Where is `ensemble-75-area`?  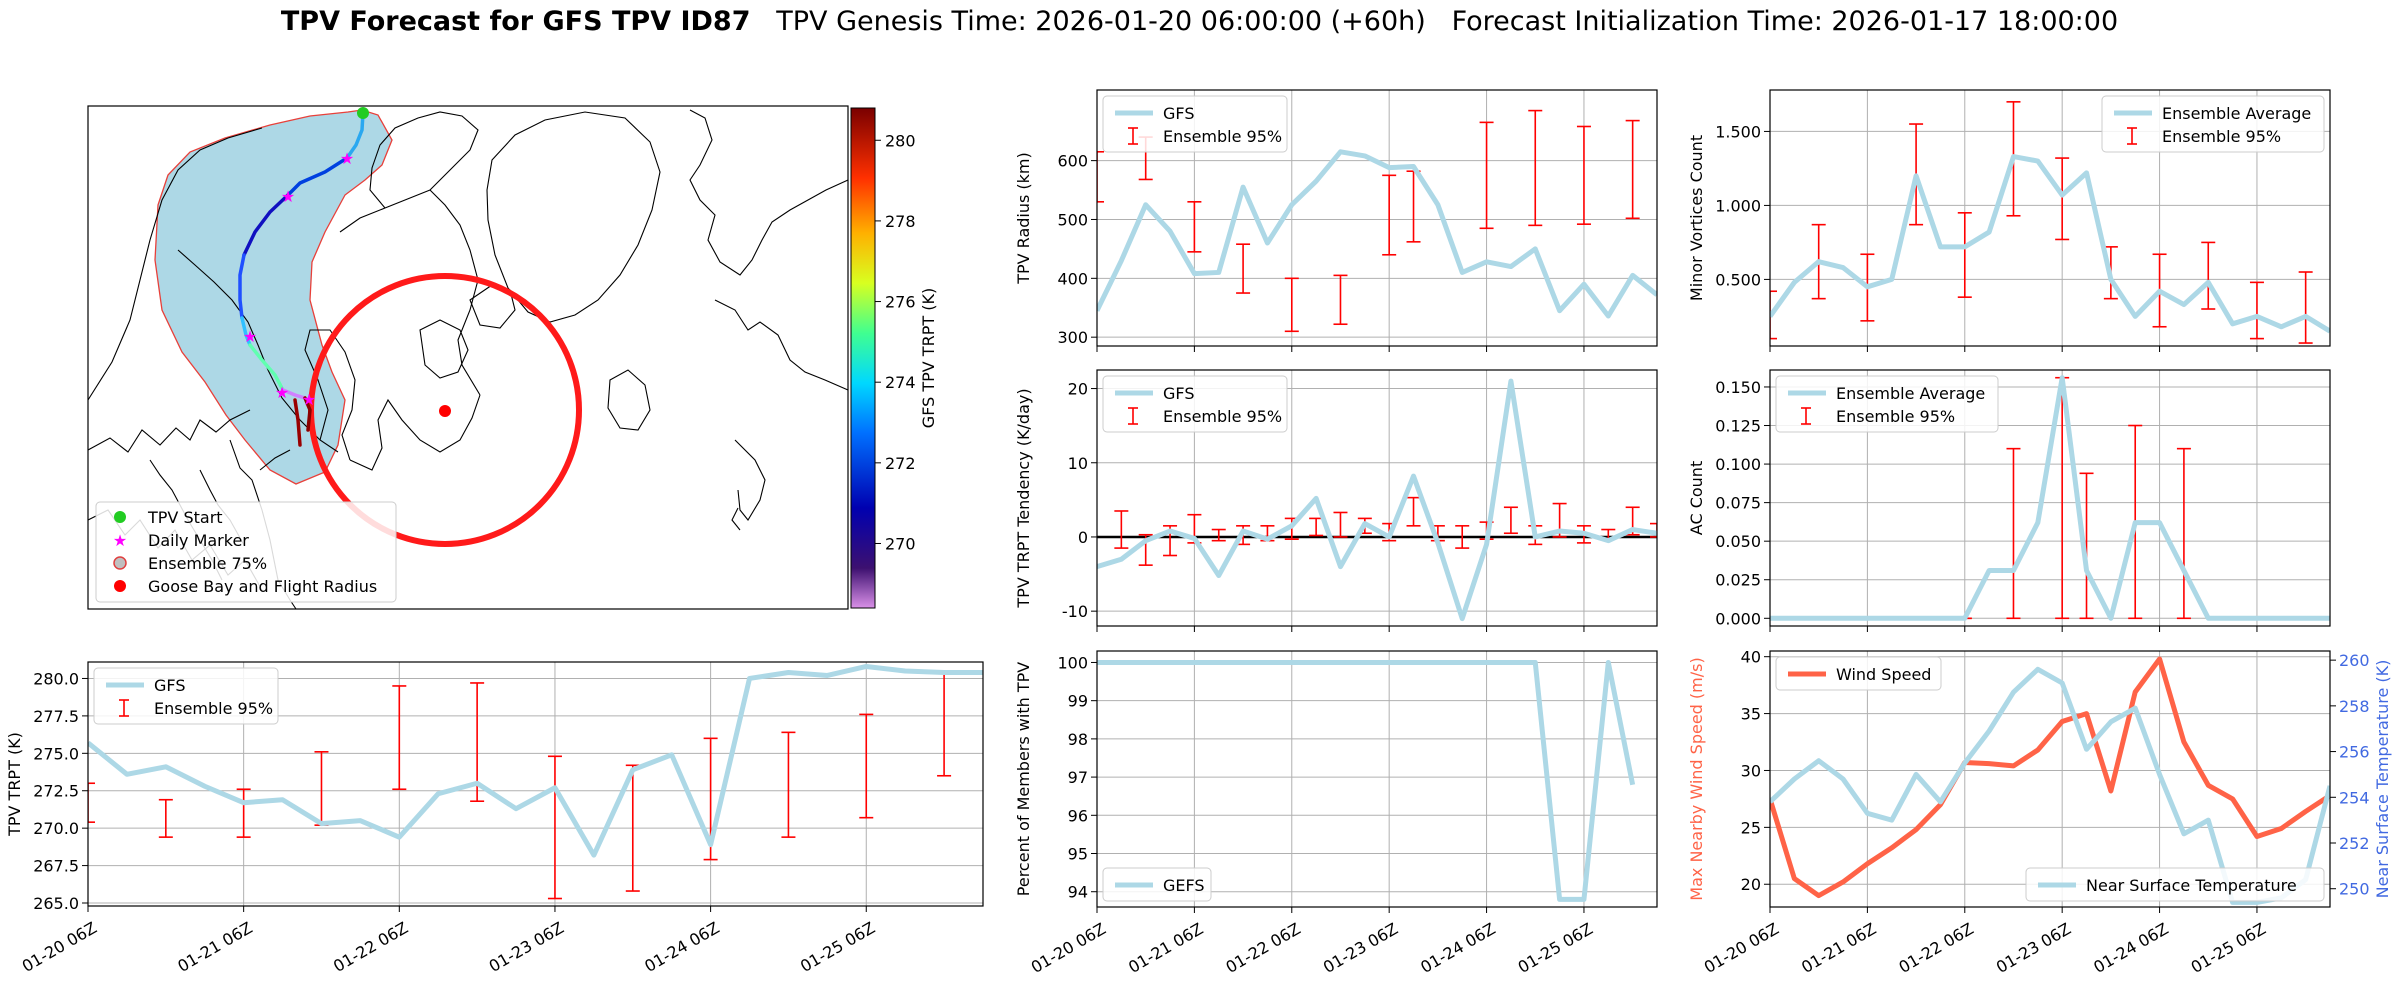 ensemble-75-area is located at coordinates (273, 297).